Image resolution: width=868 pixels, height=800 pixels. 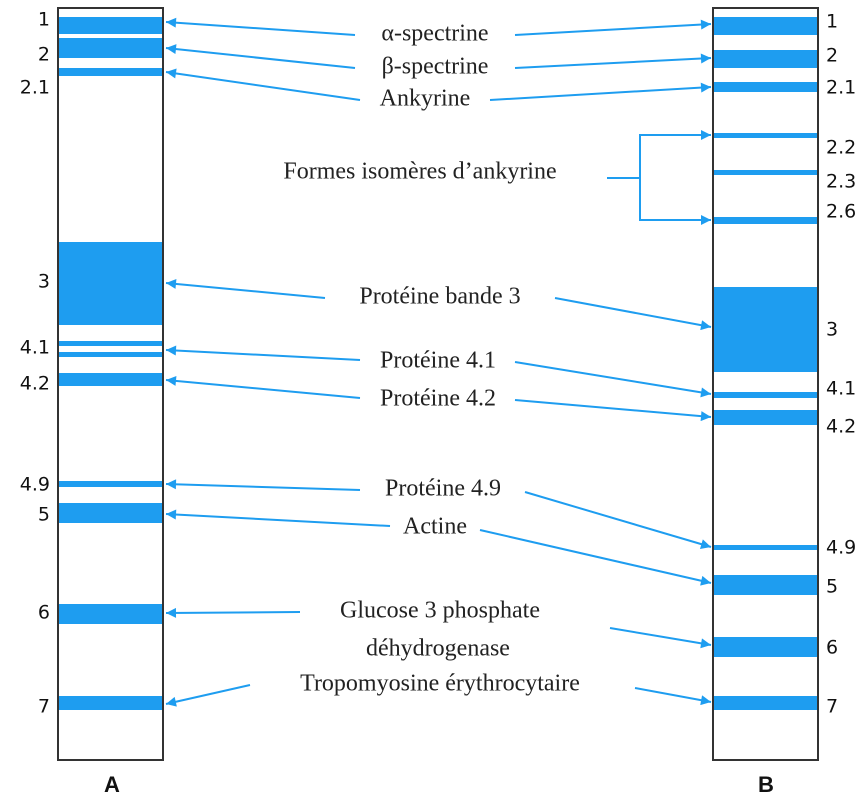 I want to click on band-label: 2.3, so click(x=841, y=182).